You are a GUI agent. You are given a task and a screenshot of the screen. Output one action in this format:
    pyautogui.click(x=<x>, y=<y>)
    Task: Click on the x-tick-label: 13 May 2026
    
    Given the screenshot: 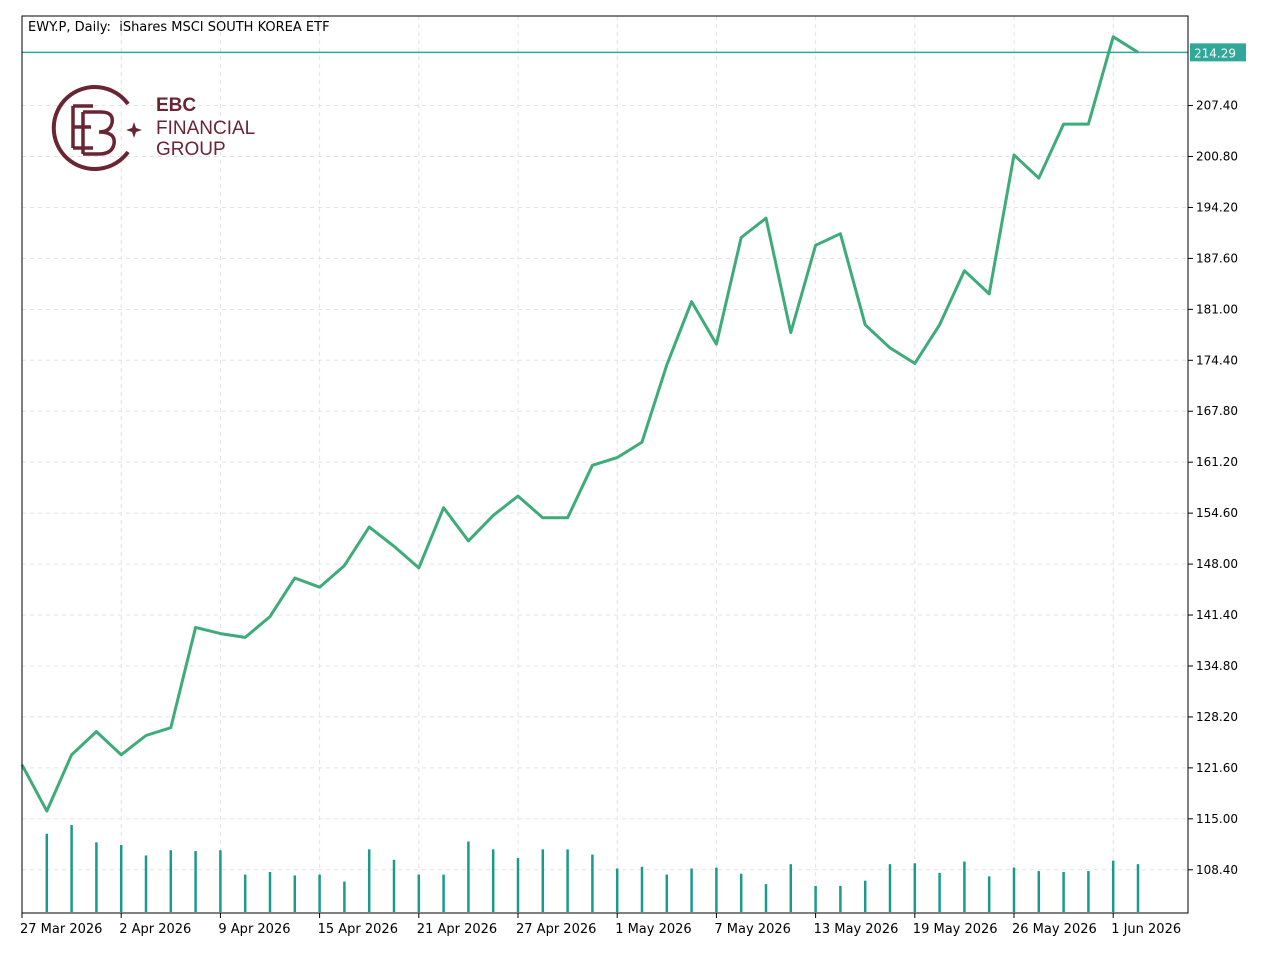 What is the action you would take?
    pyautogui.click(x=856, y=929)
    